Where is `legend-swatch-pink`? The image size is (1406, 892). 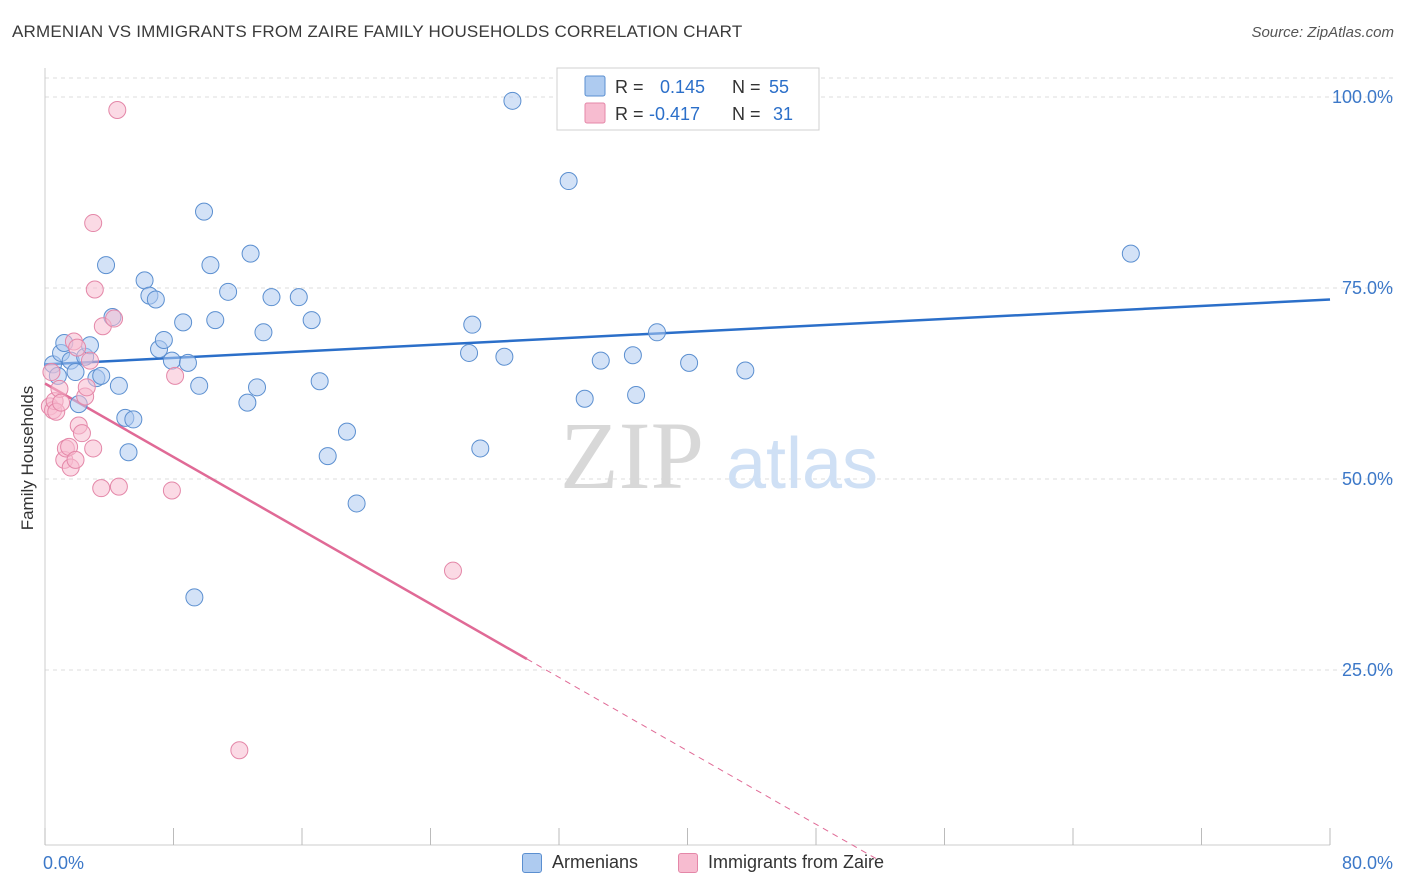
legend-swatch-pink is located at coordinates (688, 862).